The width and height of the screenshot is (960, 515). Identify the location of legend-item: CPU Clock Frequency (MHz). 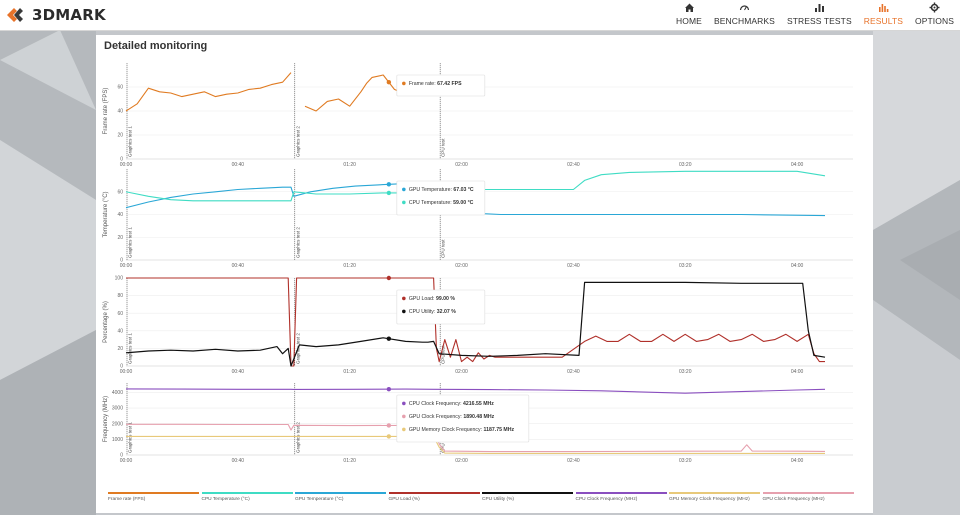
(622, 499).